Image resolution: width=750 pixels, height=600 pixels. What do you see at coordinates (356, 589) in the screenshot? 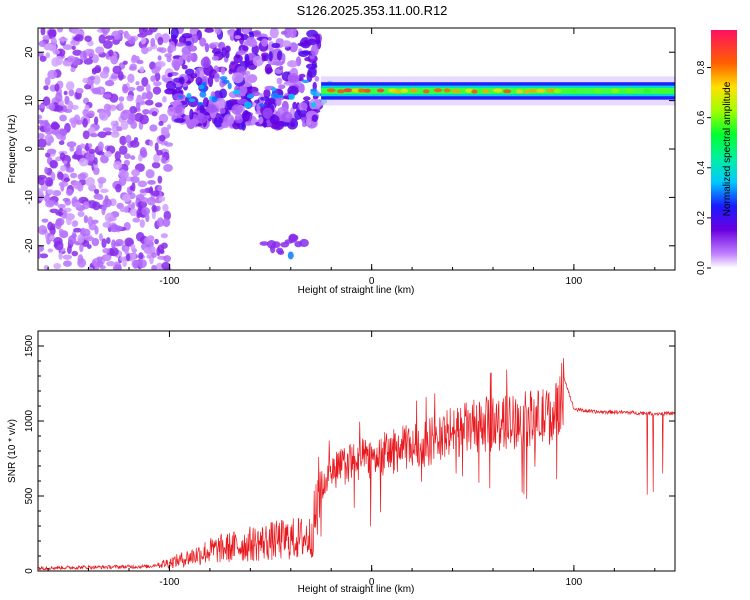
I see `snr-x-axis-label: Height of straight line (km)` at bounding box center [356, 589].